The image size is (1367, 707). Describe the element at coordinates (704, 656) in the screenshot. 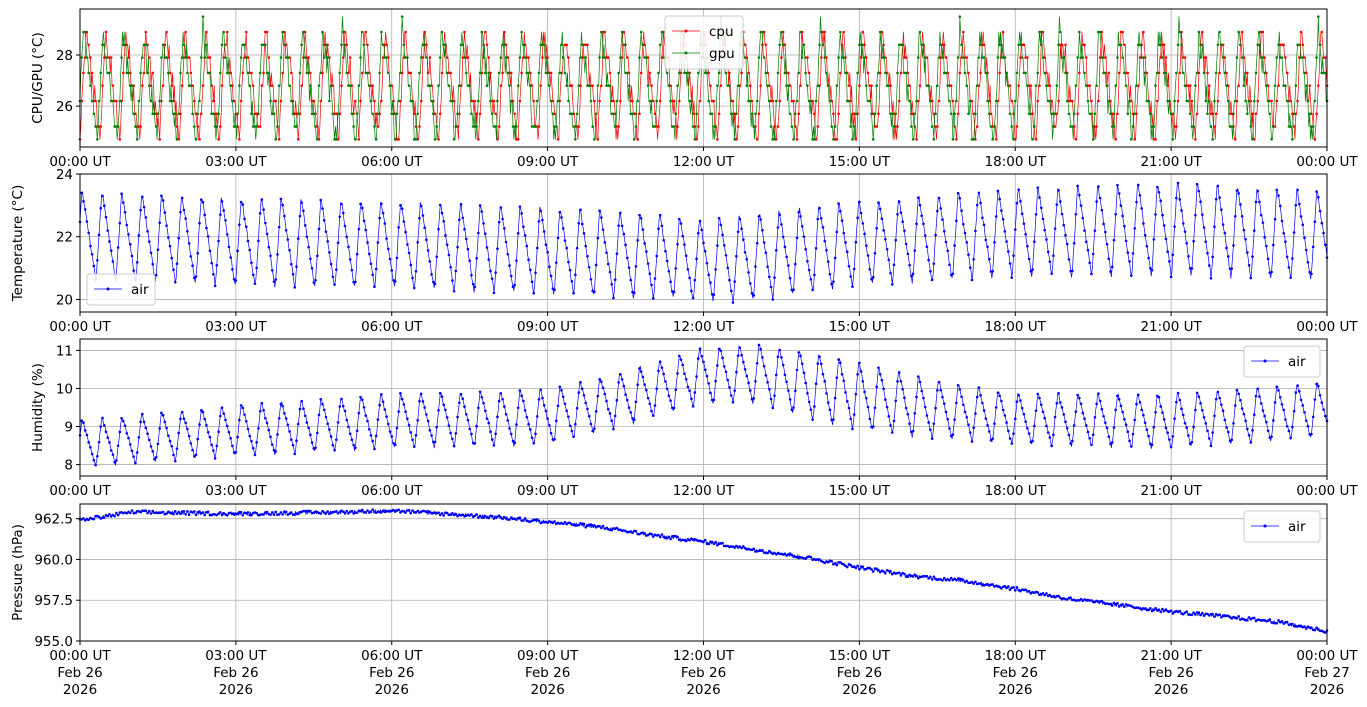

I see `x-tick-label: 12:00 UT` at that location.